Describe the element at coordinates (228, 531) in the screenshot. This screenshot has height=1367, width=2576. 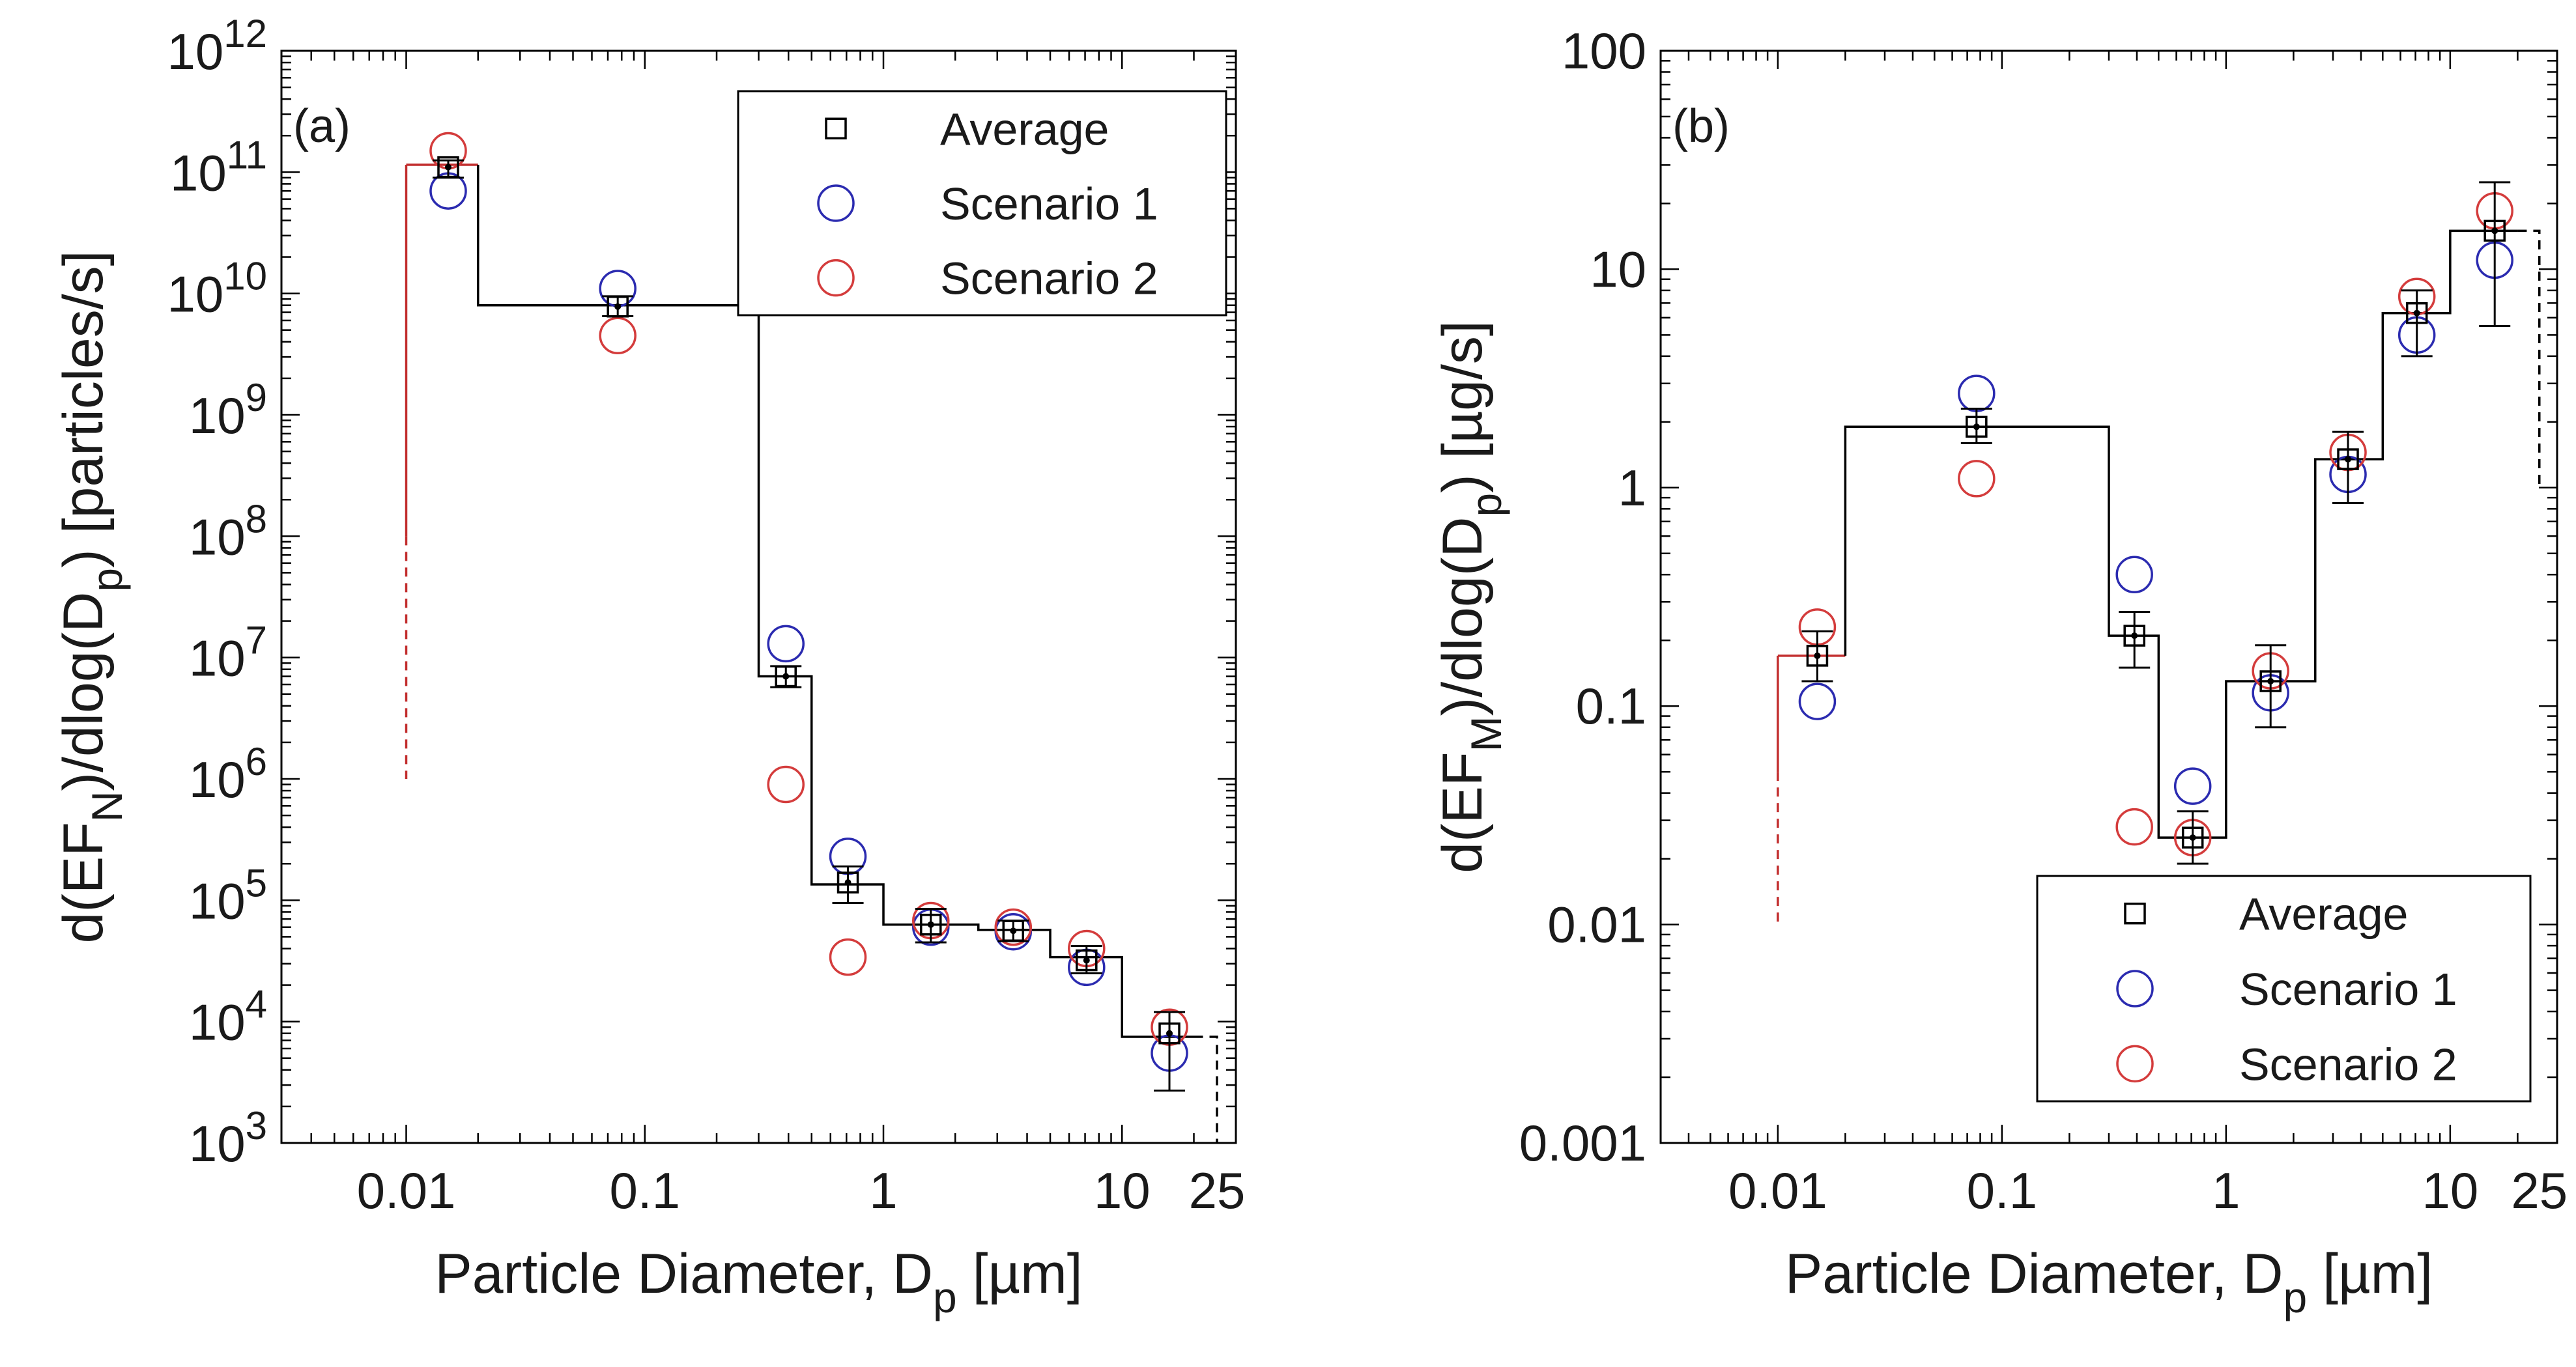
I see `y-tick-label: 10⁸` at that location.